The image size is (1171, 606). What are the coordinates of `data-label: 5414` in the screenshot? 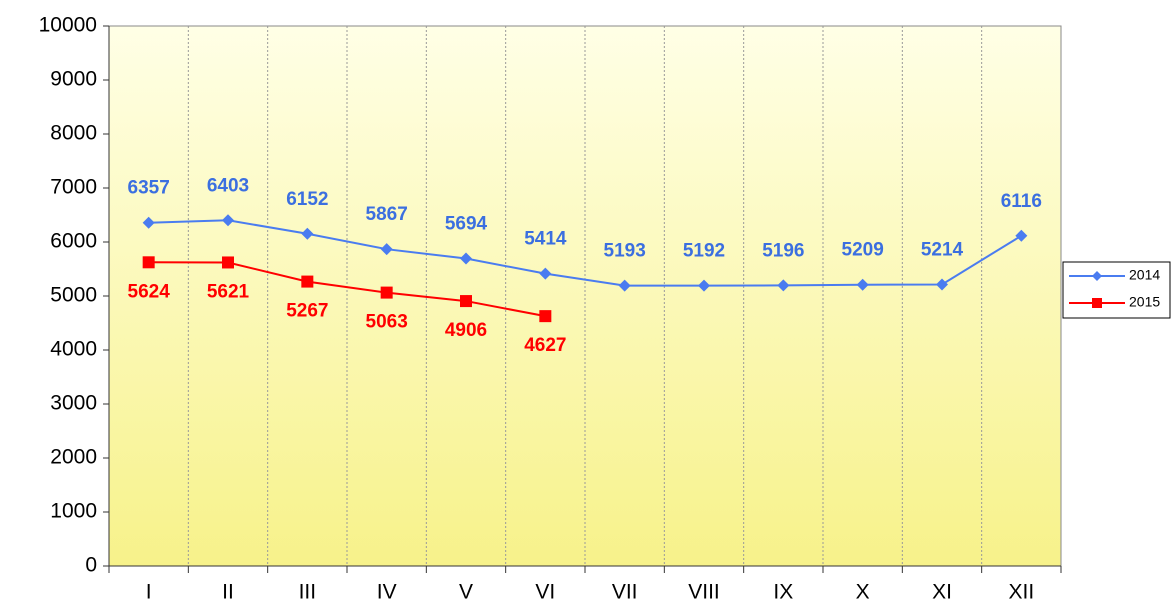 It's located at (545, 239).